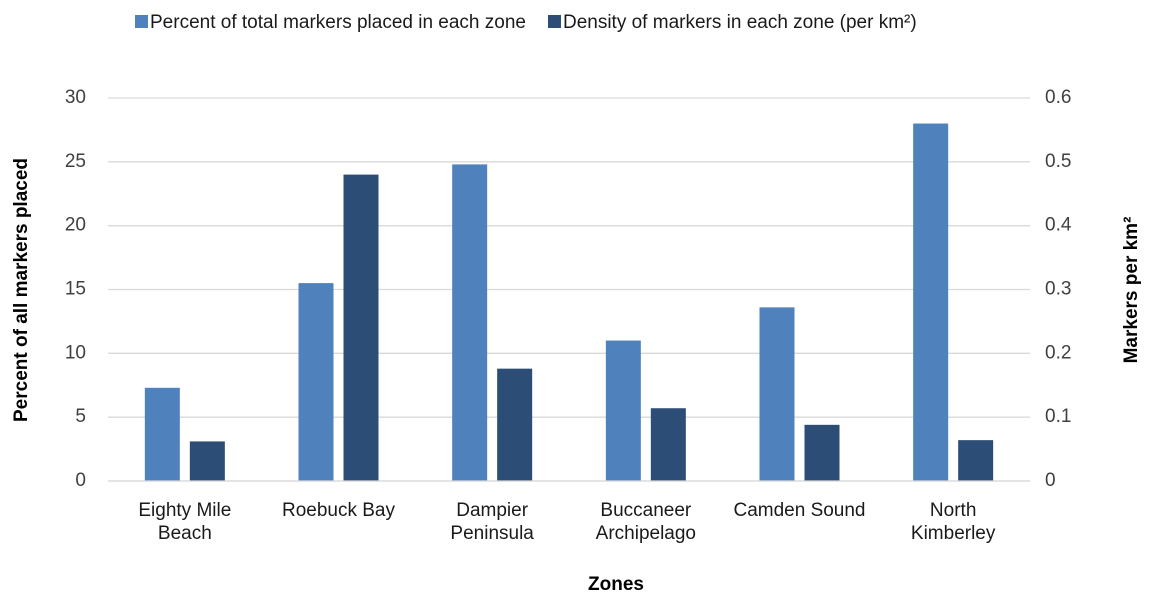  What do you see at coordinates (645, 522) in the screenshot?
I see `x-tick-label: Buccaneer Archipelago` at bounding box center [645, 522].